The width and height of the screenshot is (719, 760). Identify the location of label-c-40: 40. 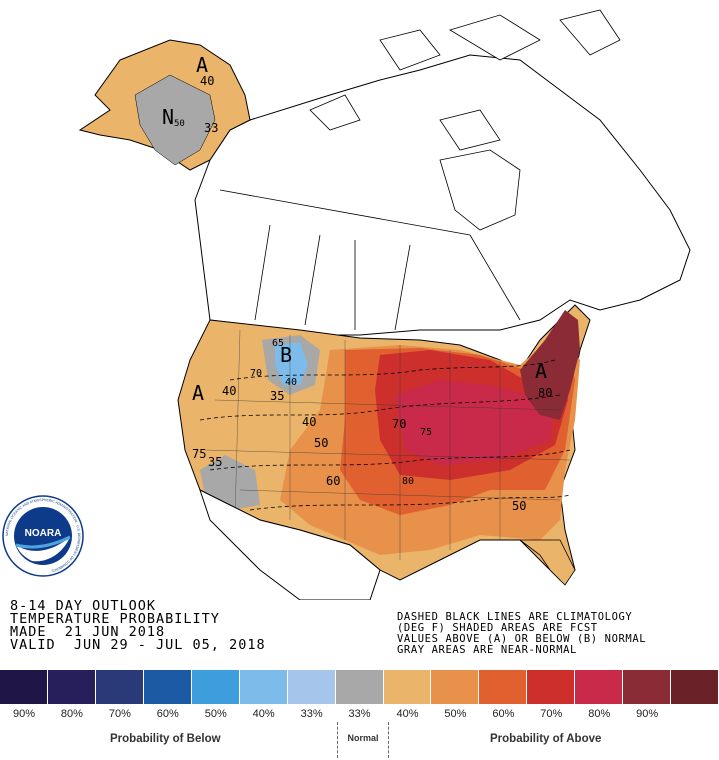
(309, 422).